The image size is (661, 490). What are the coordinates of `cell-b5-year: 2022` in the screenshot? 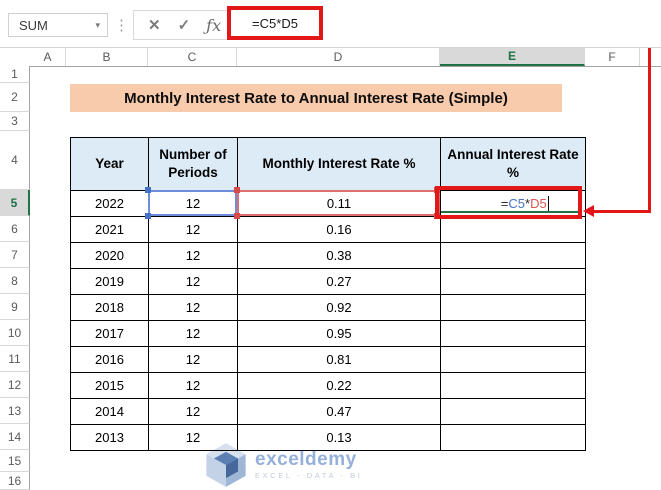 It's located at (110, 204).